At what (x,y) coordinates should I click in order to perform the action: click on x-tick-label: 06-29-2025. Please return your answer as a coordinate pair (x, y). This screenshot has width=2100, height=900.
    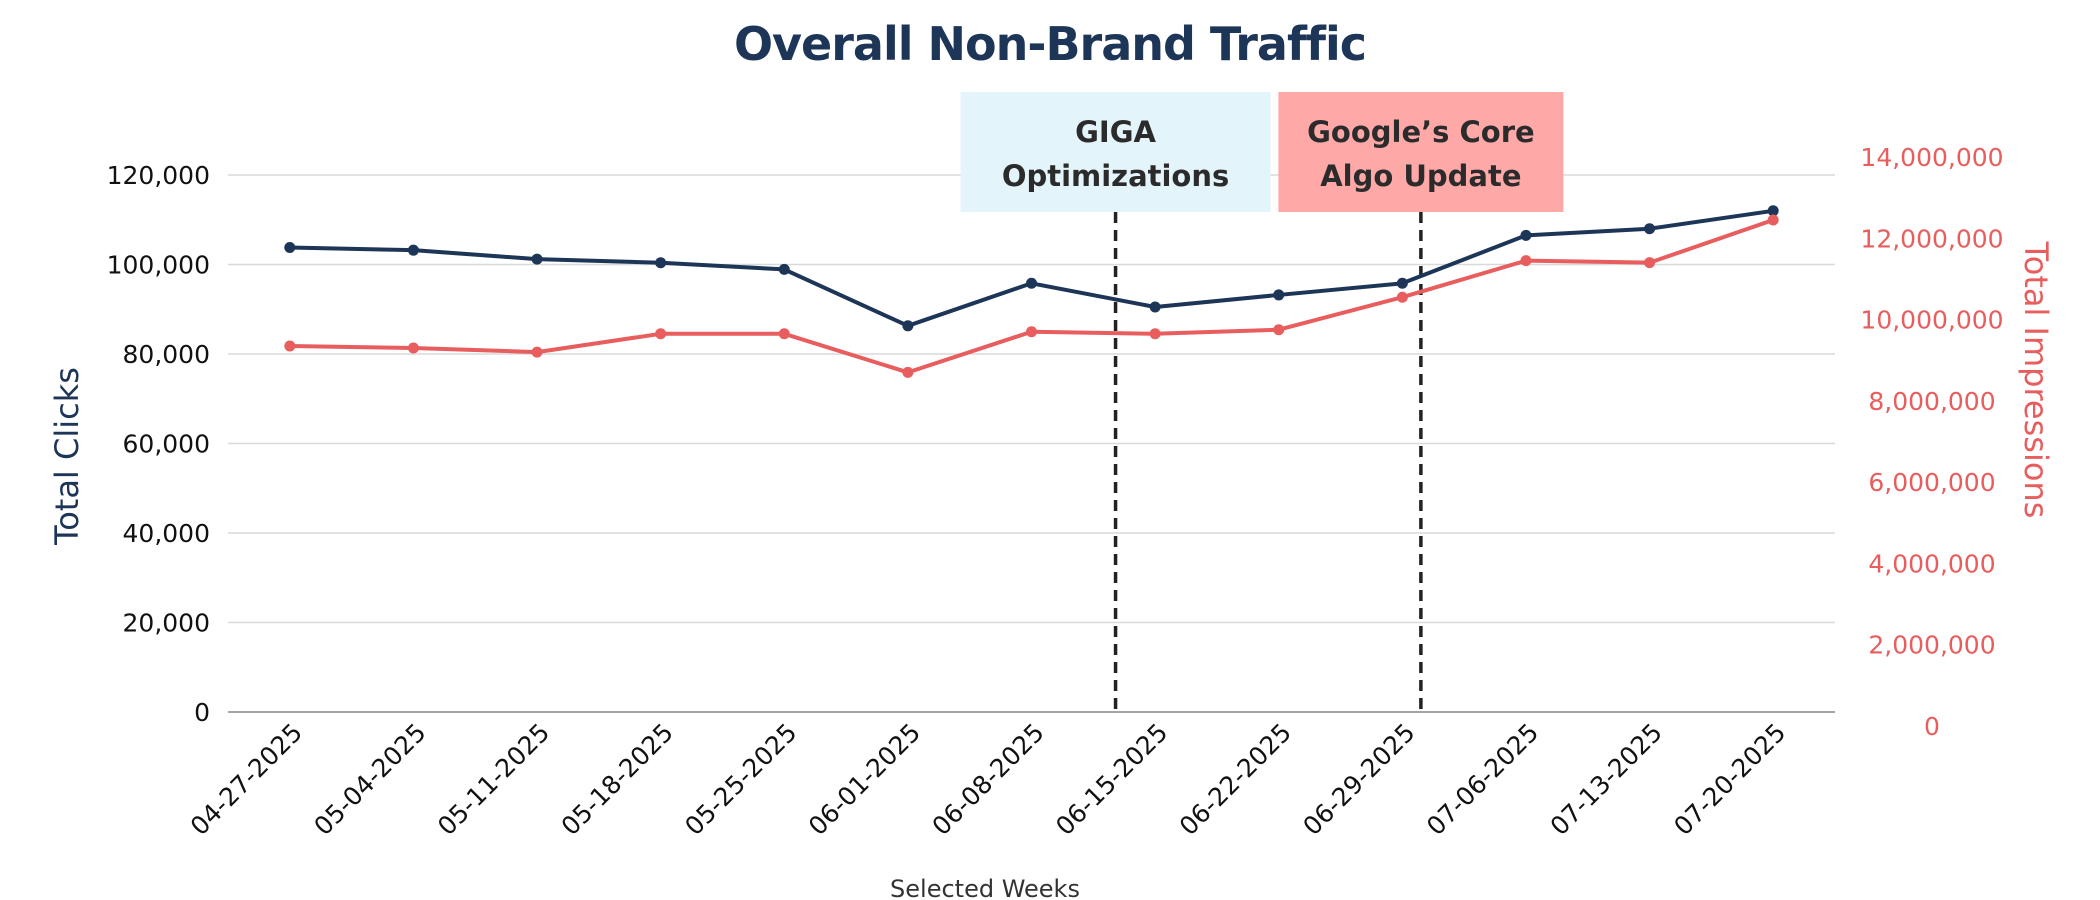
    Looking at the image, I should click on (1358, 779).